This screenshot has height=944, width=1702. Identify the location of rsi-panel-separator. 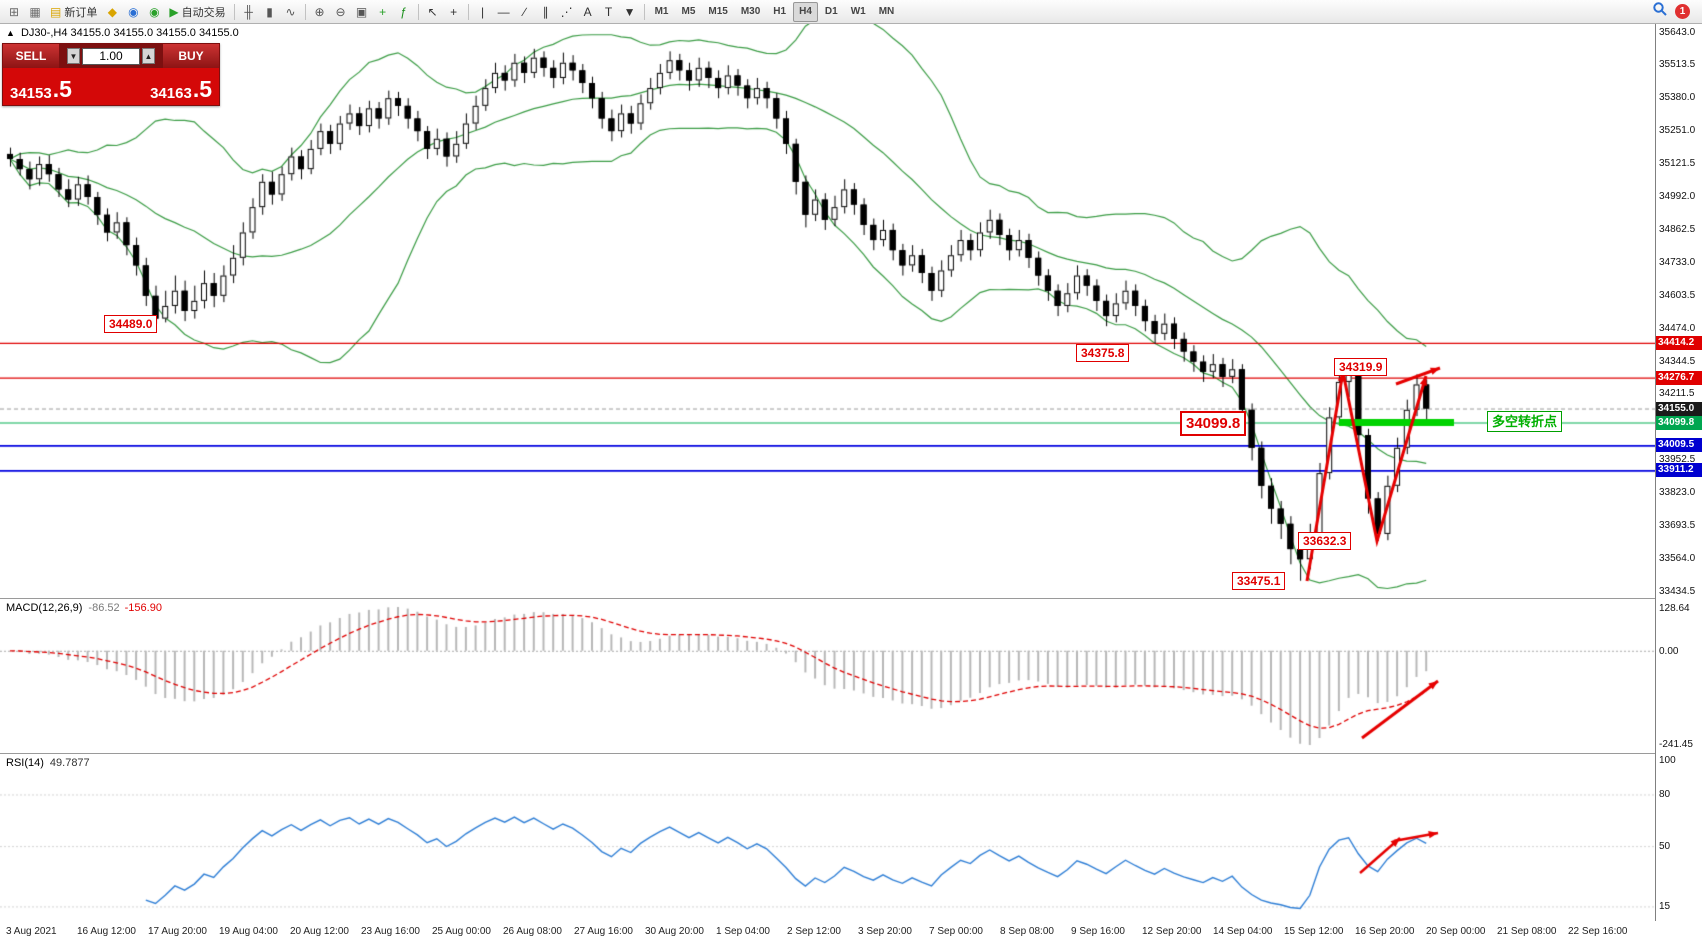
(851, 753).